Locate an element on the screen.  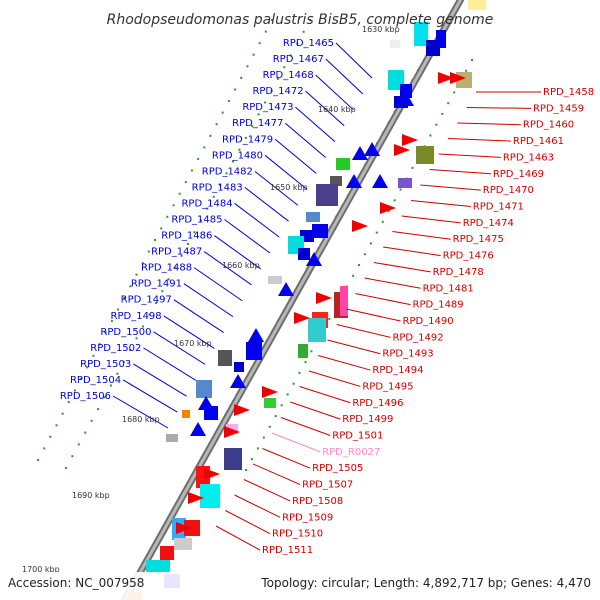
gene-label: RPD_1470 is located at coordinates (508, 190).